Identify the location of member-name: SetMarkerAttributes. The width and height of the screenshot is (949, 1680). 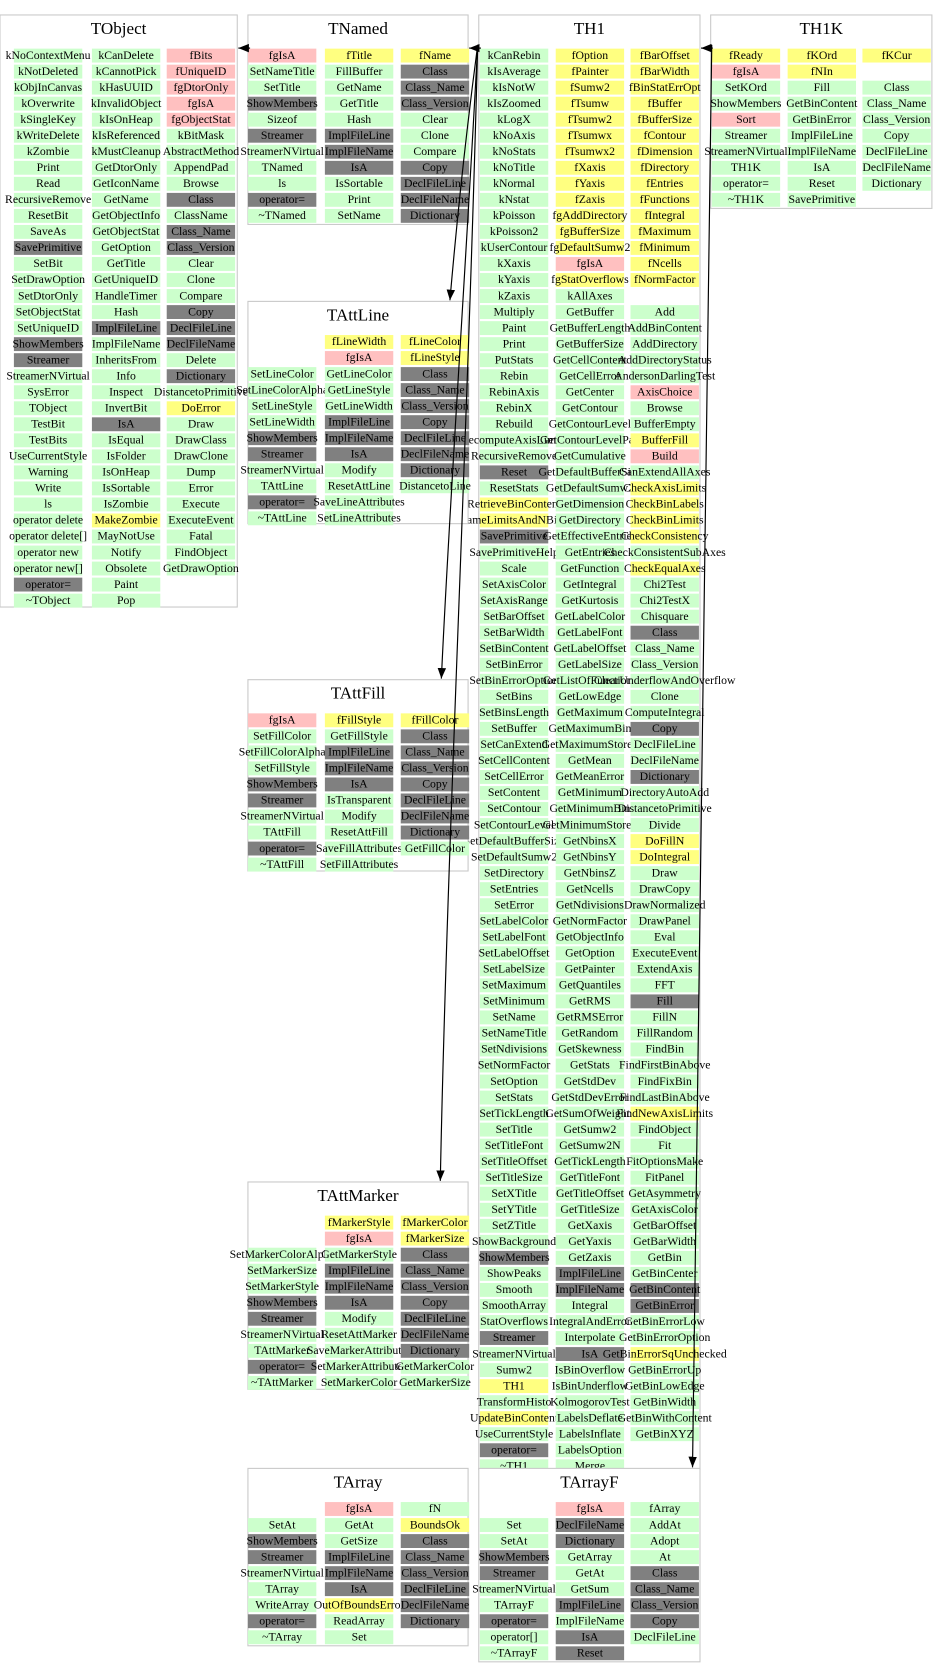
(359, 1366).